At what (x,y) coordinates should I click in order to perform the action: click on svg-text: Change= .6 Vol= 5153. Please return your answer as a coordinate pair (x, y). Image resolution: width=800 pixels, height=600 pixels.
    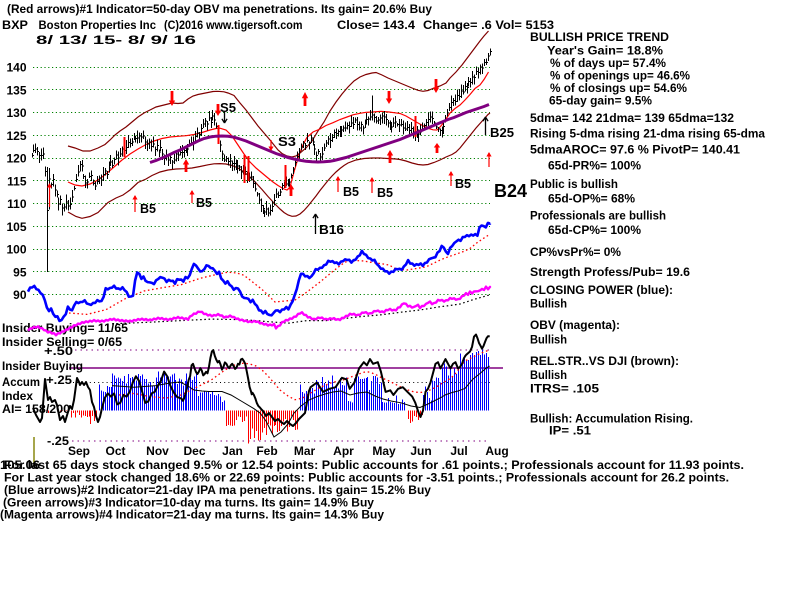
    Looking at the image, I should click on (488, 25).